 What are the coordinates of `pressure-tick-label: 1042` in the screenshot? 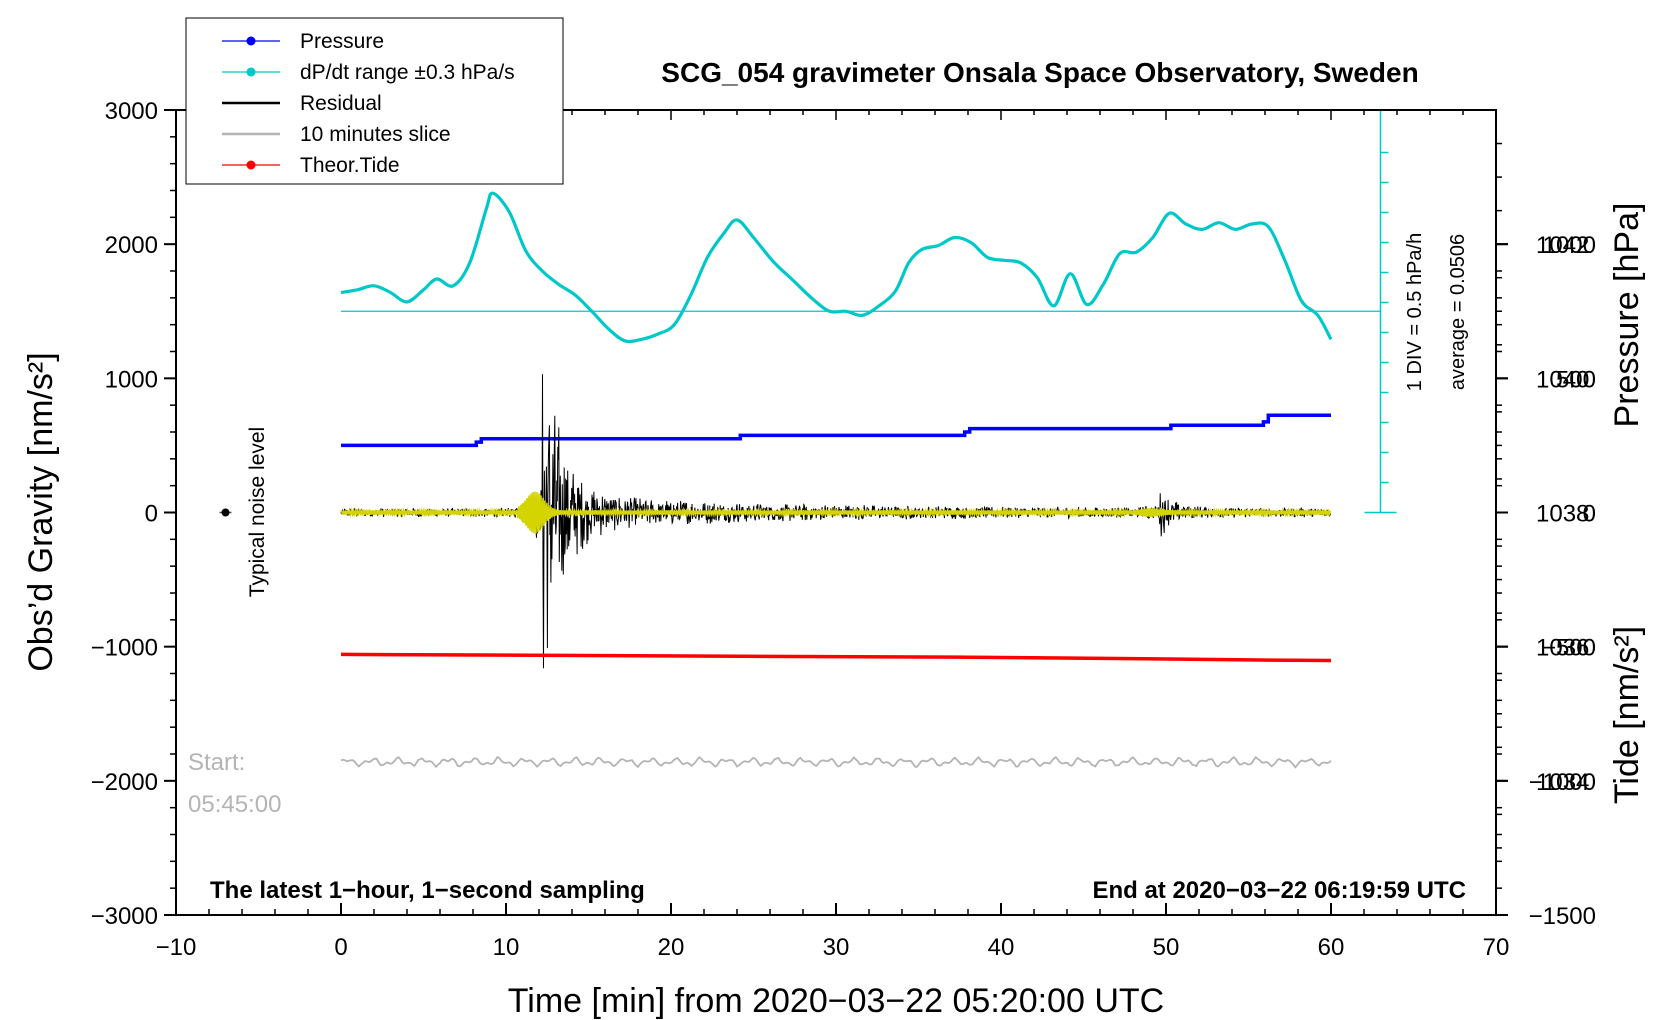 It's located at (1562, 245).